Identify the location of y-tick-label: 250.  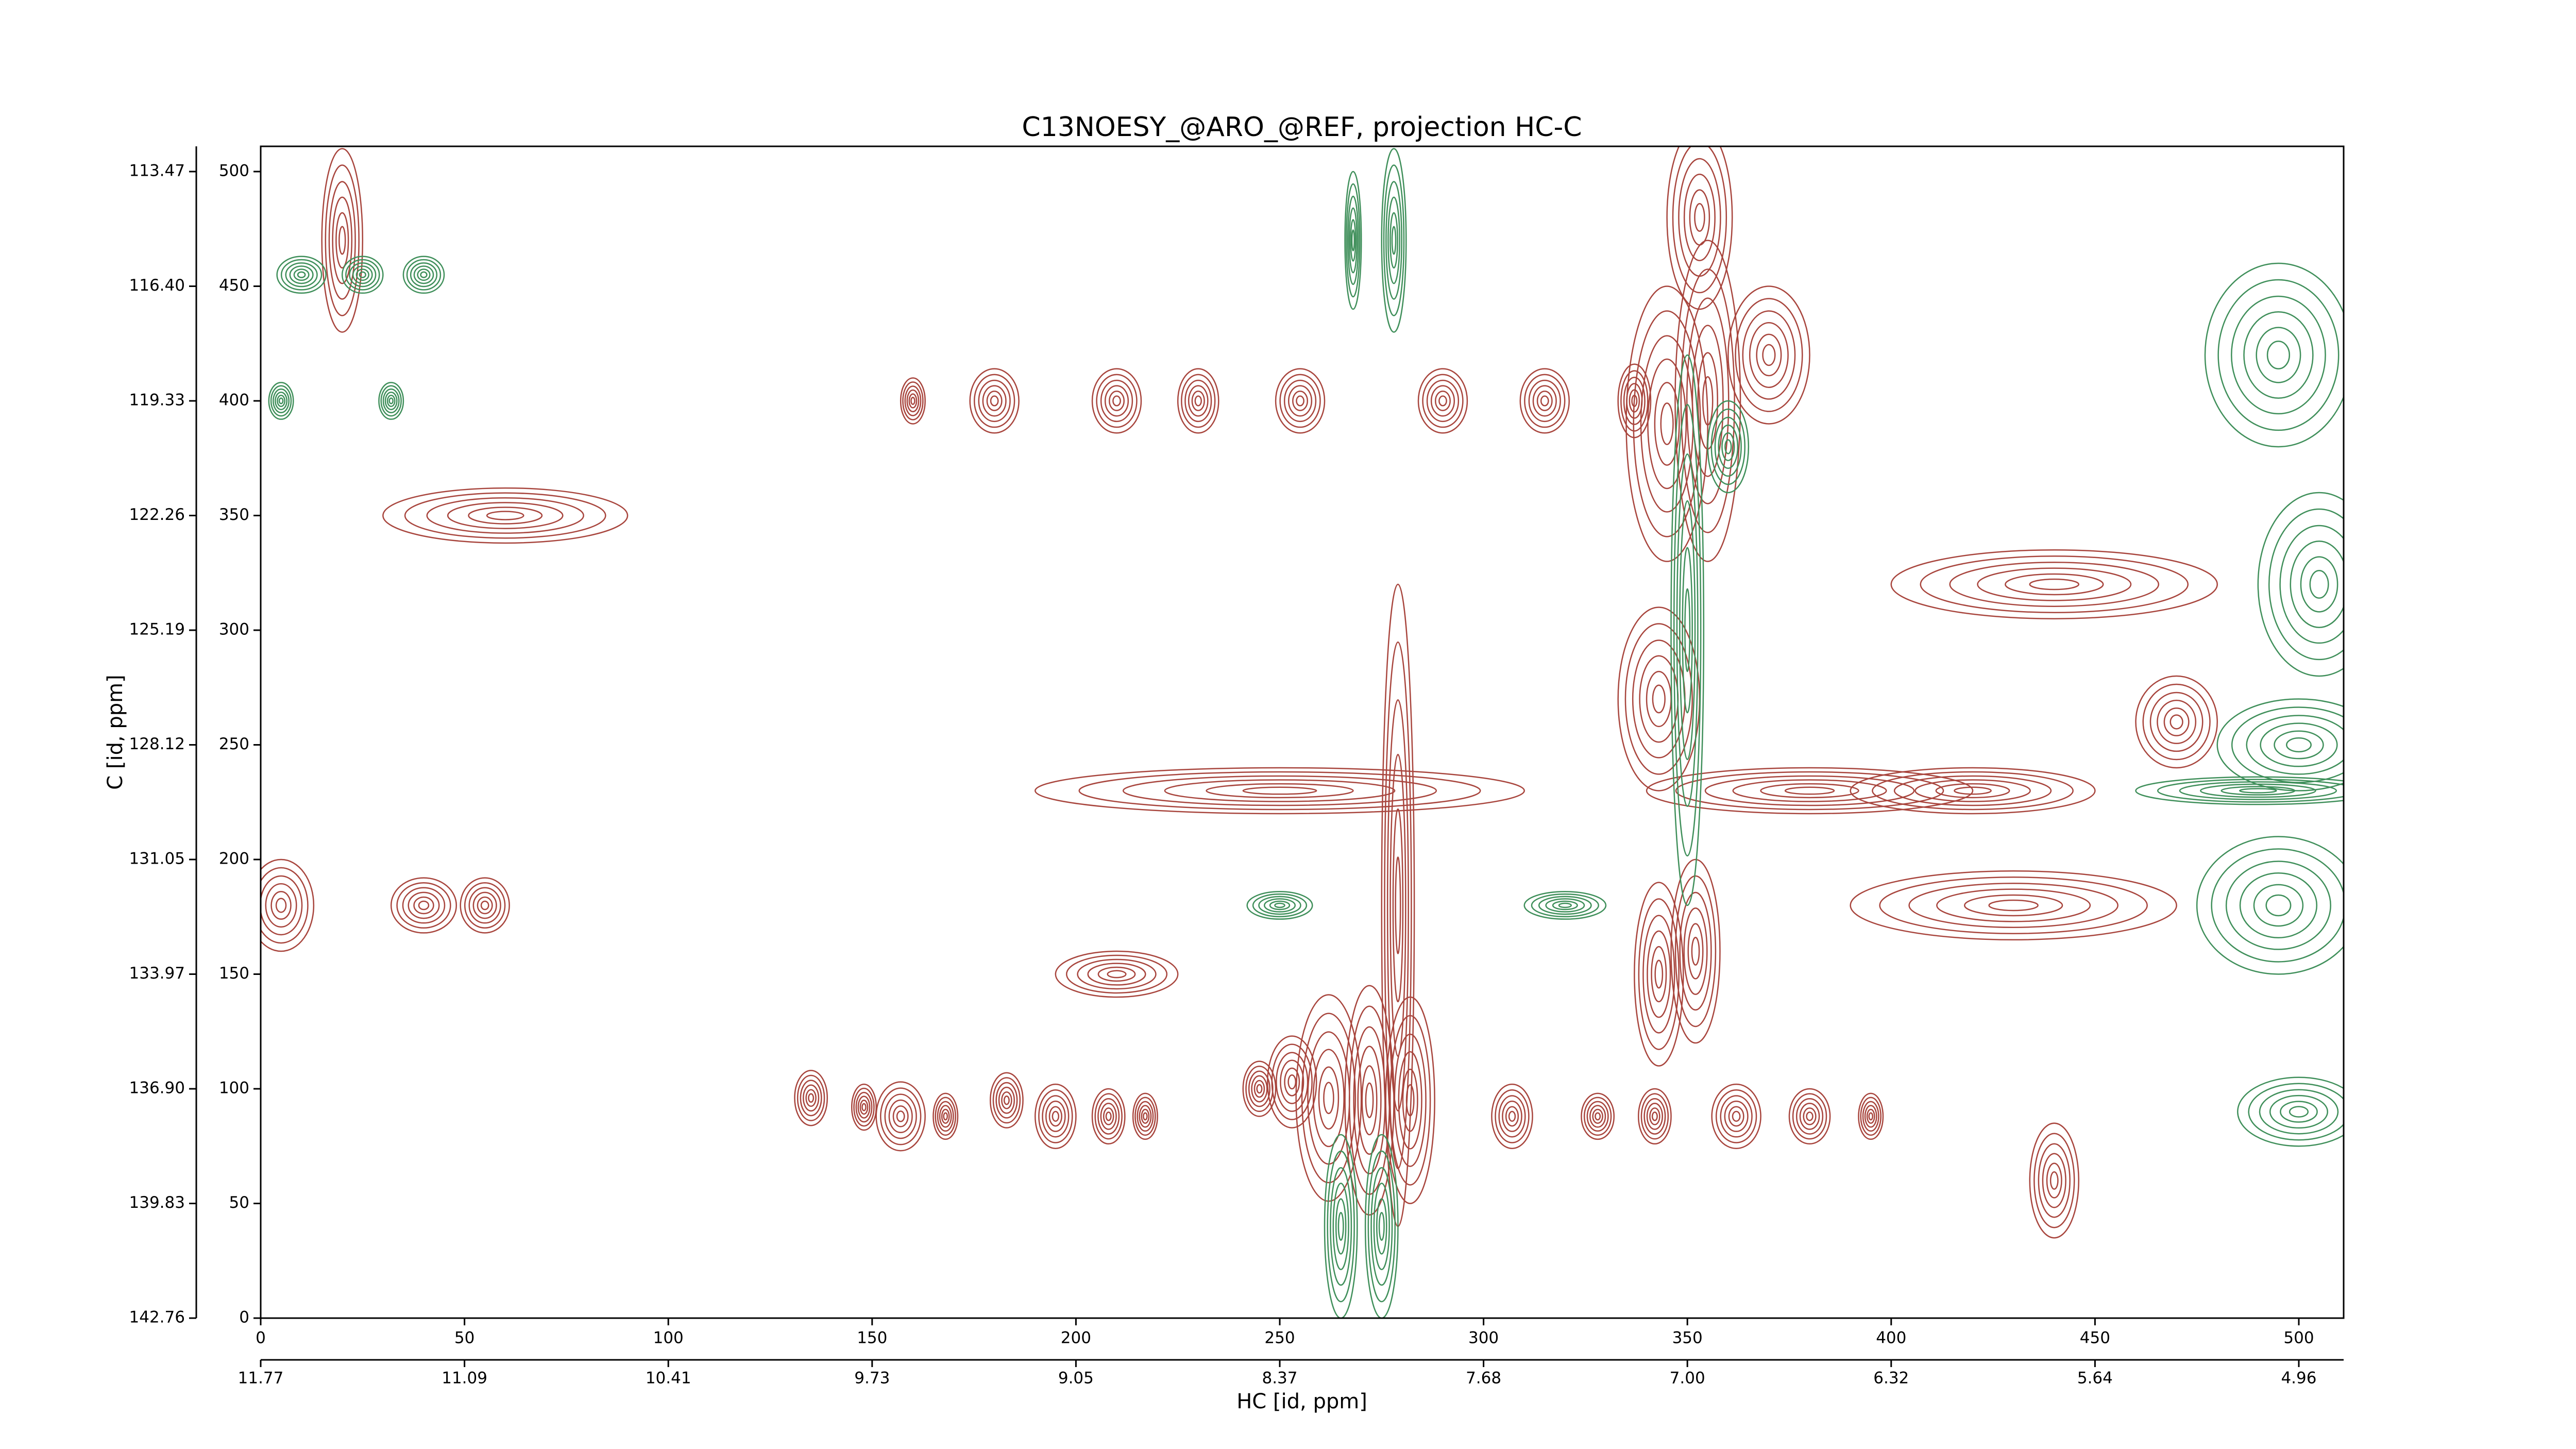
(234, 744).